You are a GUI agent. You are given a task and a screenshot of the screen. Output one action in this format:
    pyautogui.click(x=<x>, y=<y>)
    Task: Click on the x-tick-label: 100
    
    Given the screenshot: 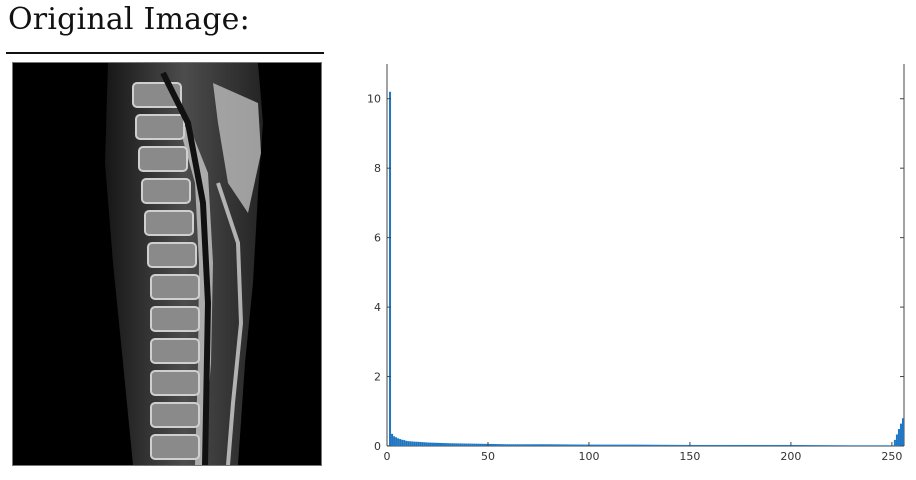 What is the action you would take?
    pyautogui.click(x=588, y=456)
    